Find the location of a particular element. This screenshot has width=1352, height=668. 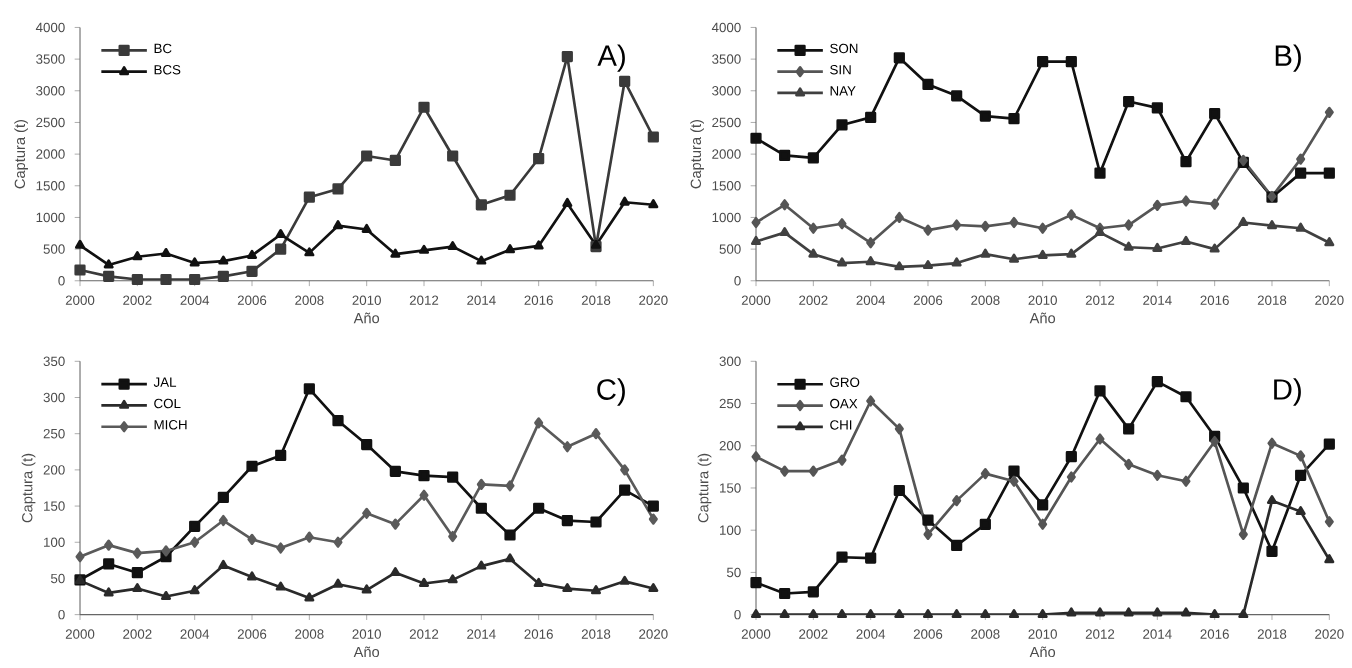

annotation: A) is located at coordinates (611, 58).